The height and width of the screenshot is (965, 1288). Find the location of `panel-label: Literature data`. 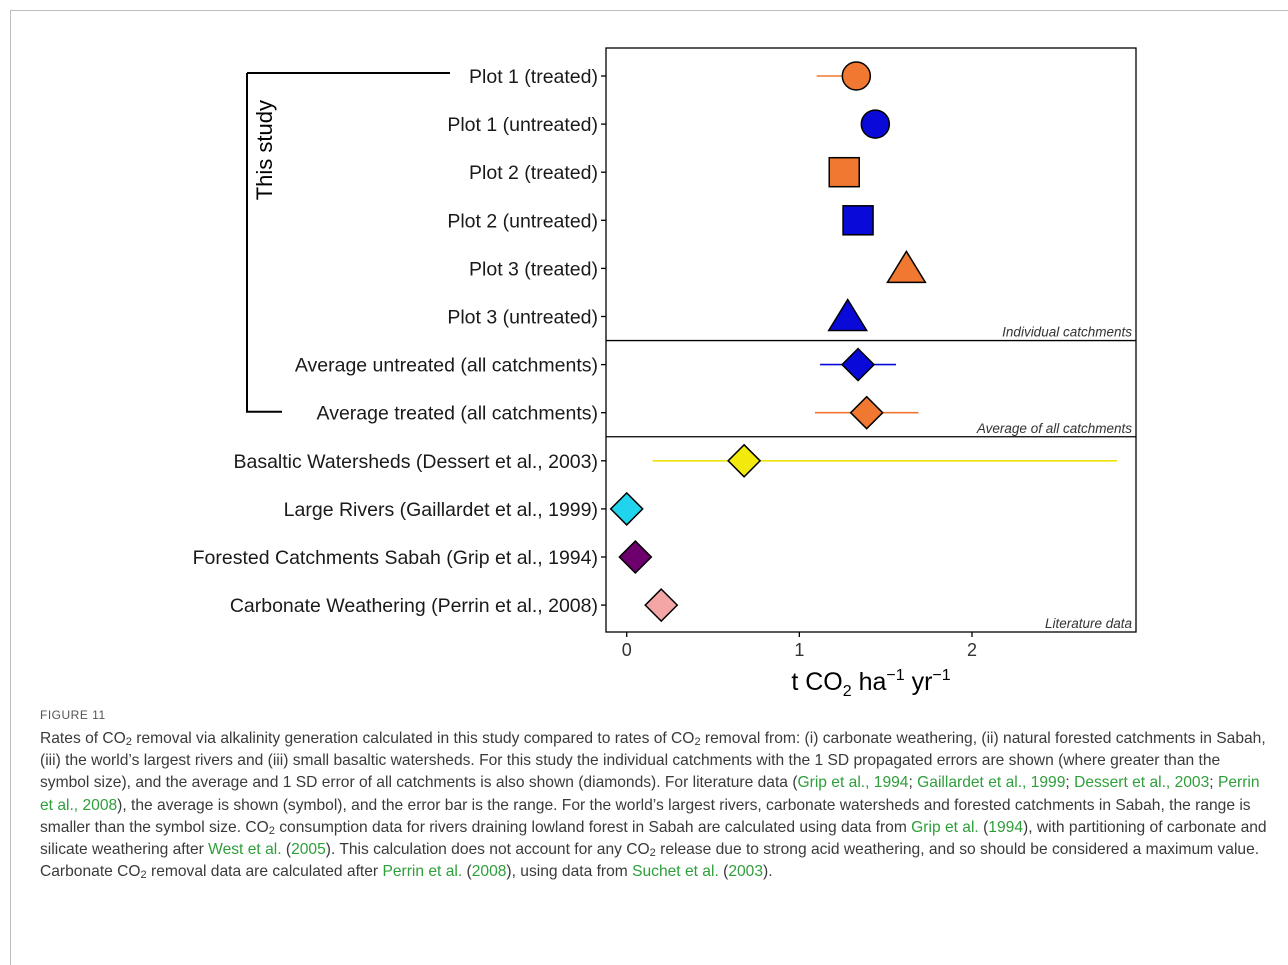

panel-label: Literature data is located at coordinates (1089, 623).